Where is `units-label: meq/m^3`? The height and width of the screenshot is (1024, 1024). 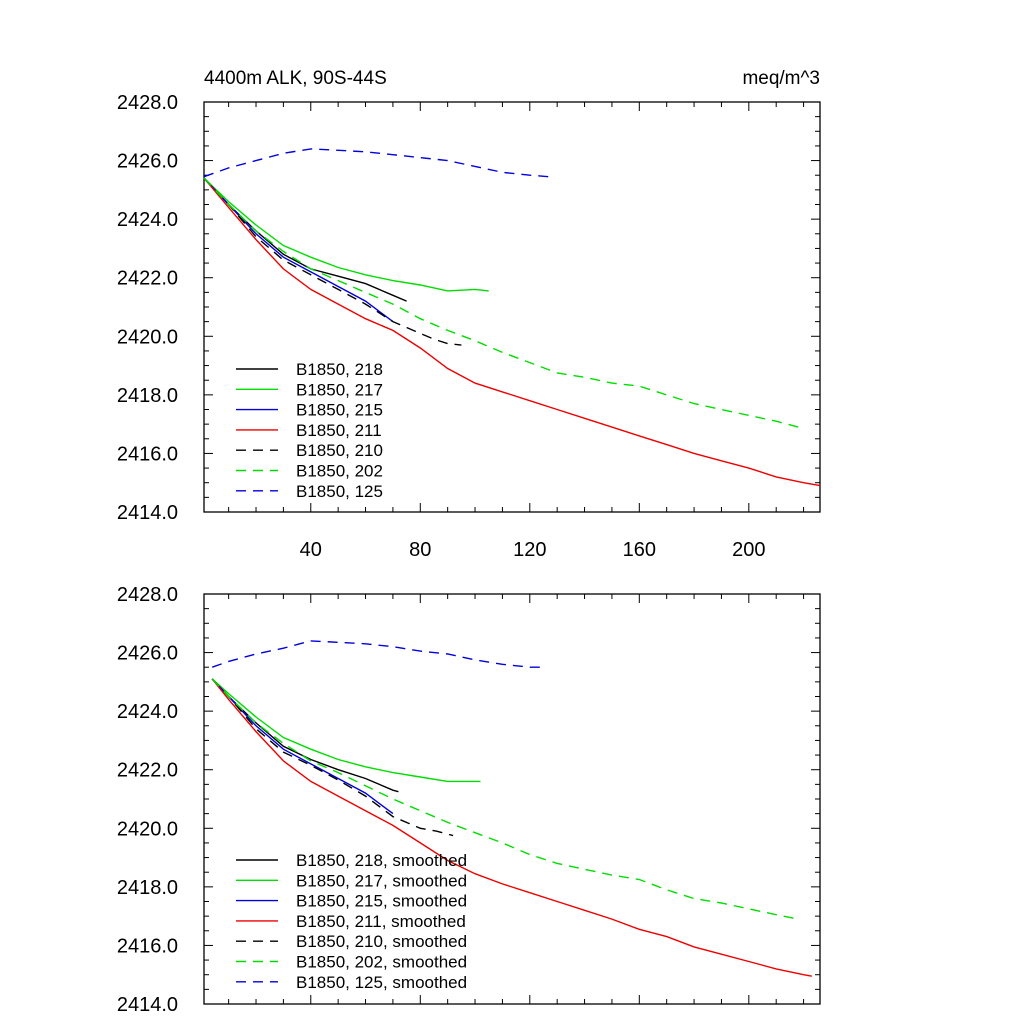 units-label: meq/m^3 is located at coordinates (781, 78).